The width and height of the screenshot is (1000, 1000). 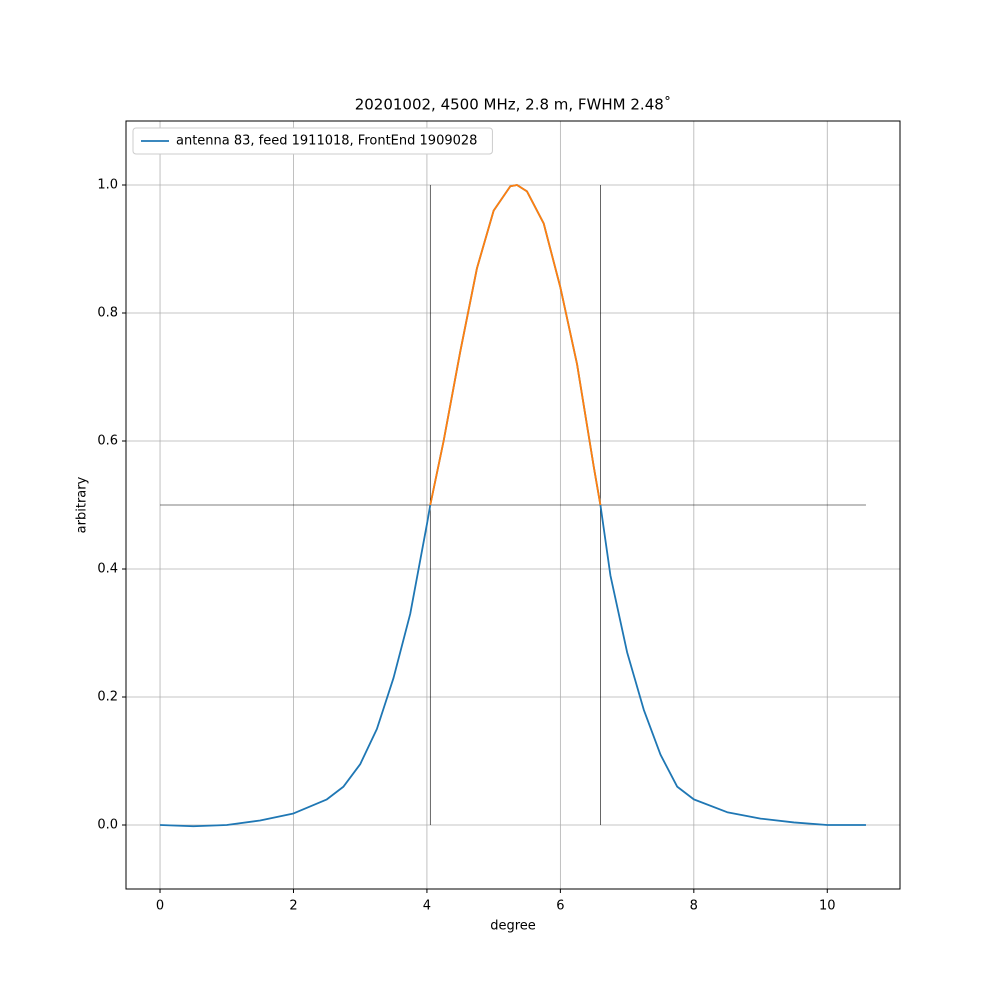 I want to click on x-axis-label: degree, so click(x=513, y=926).